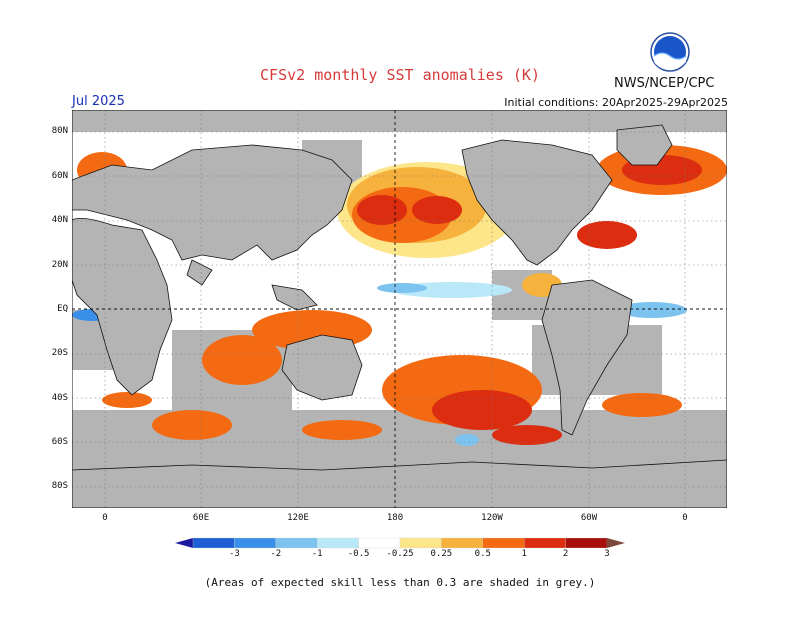  What do you see at coordinates (395, 518) in the screenshot?
I see `lon-label-180: 180` at bounding box center [395, 518].